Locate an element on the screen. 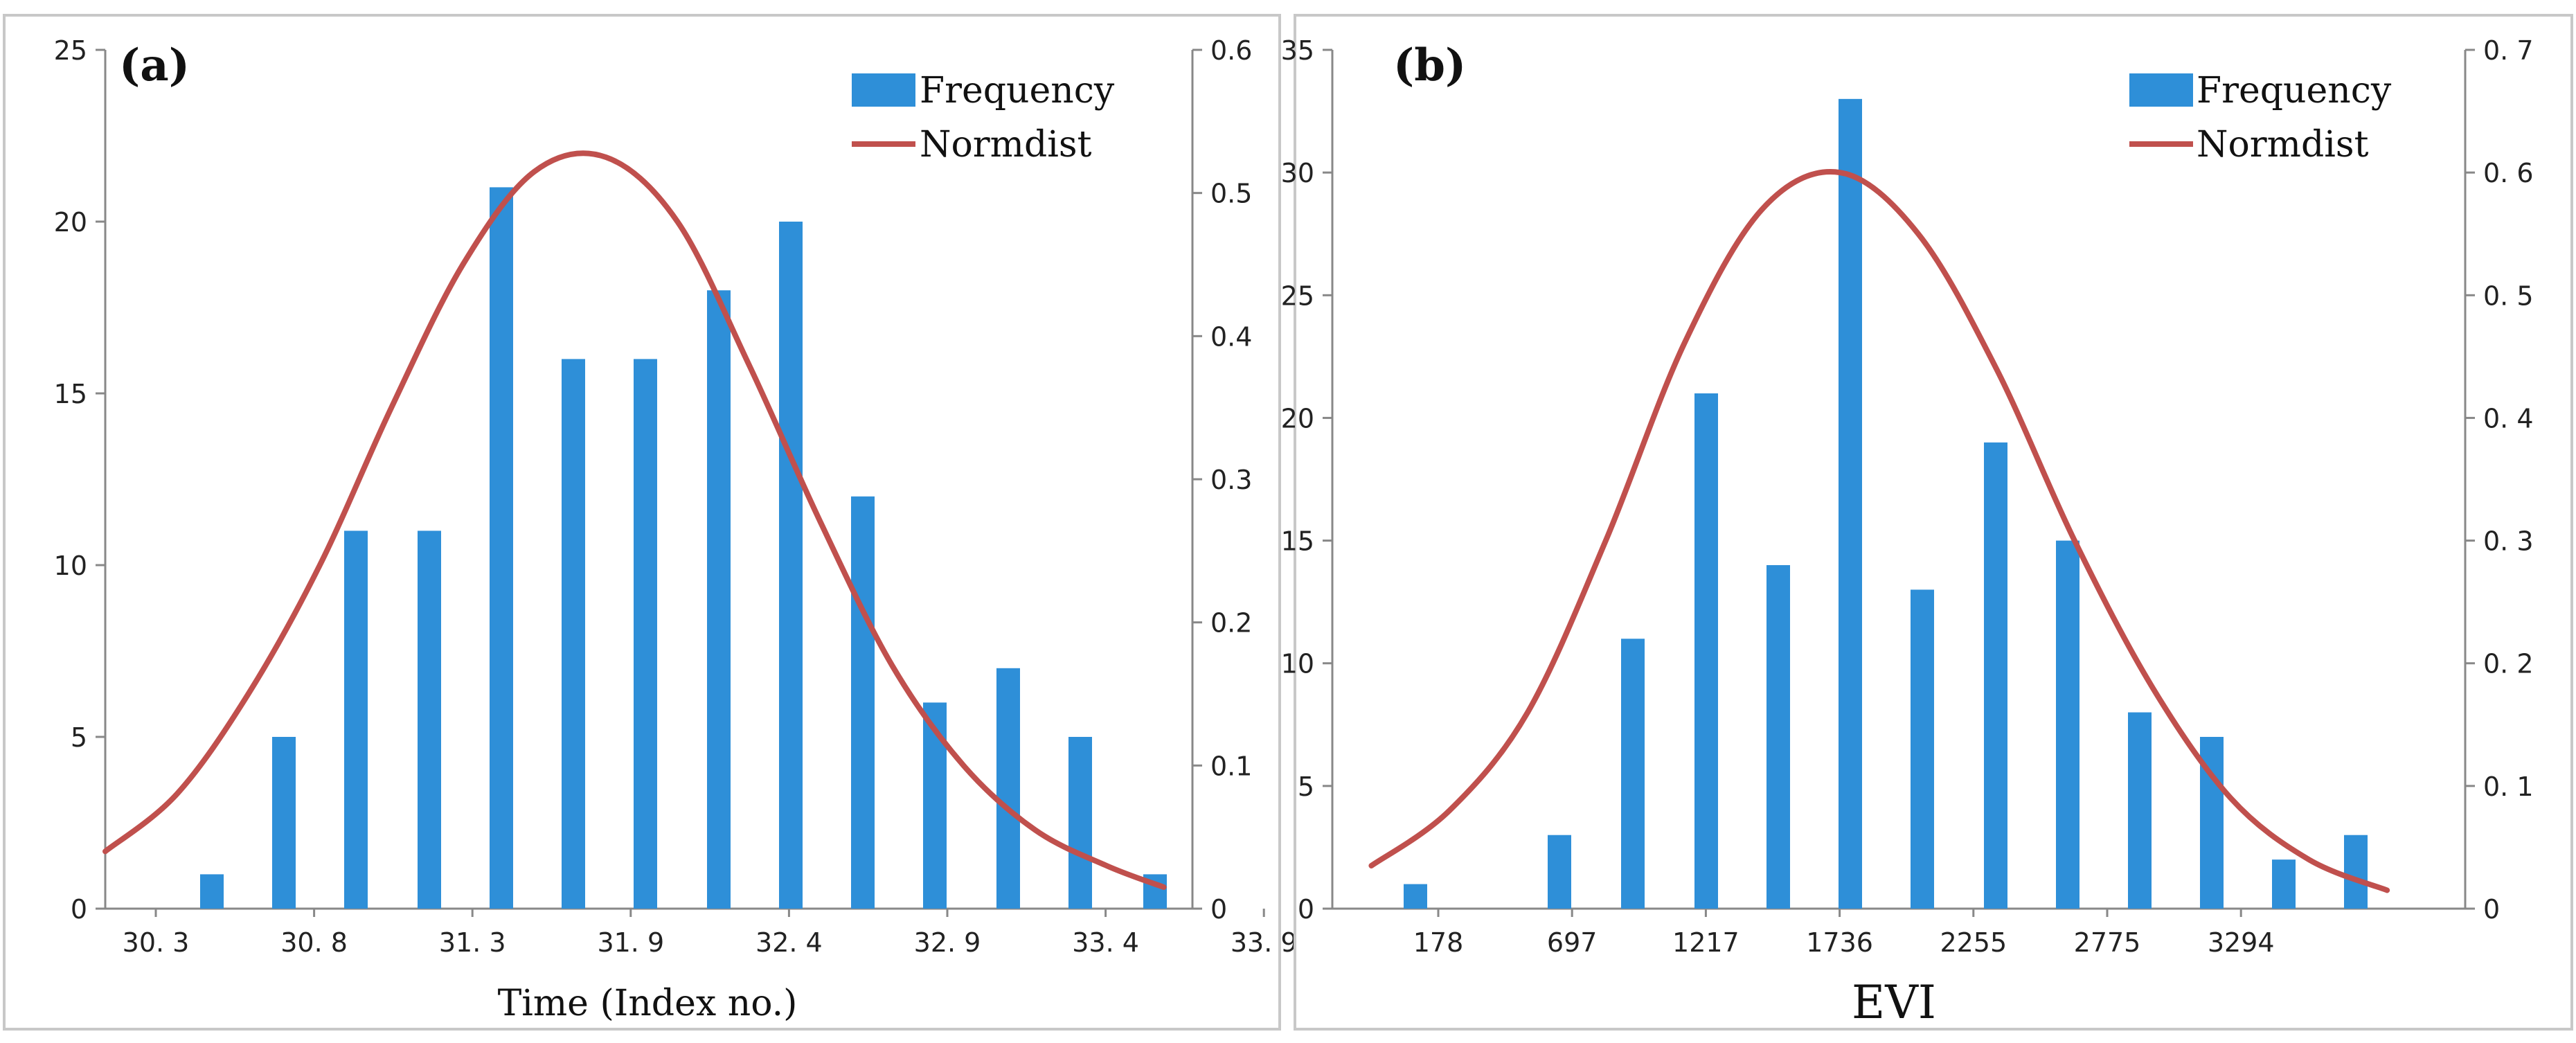 Image resolution: width=2576 pixels, height=1043 pixels. x-tick-label: 3294 is located at coordinates (2241, 943).